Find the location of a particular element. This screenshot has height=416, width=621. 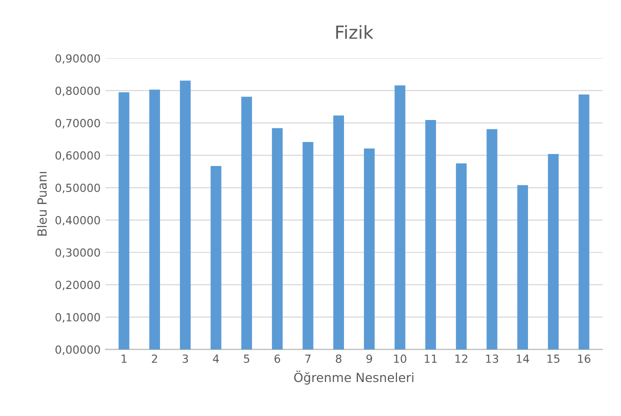

x-tick-label: 16 is located at coordinates (584, 358).